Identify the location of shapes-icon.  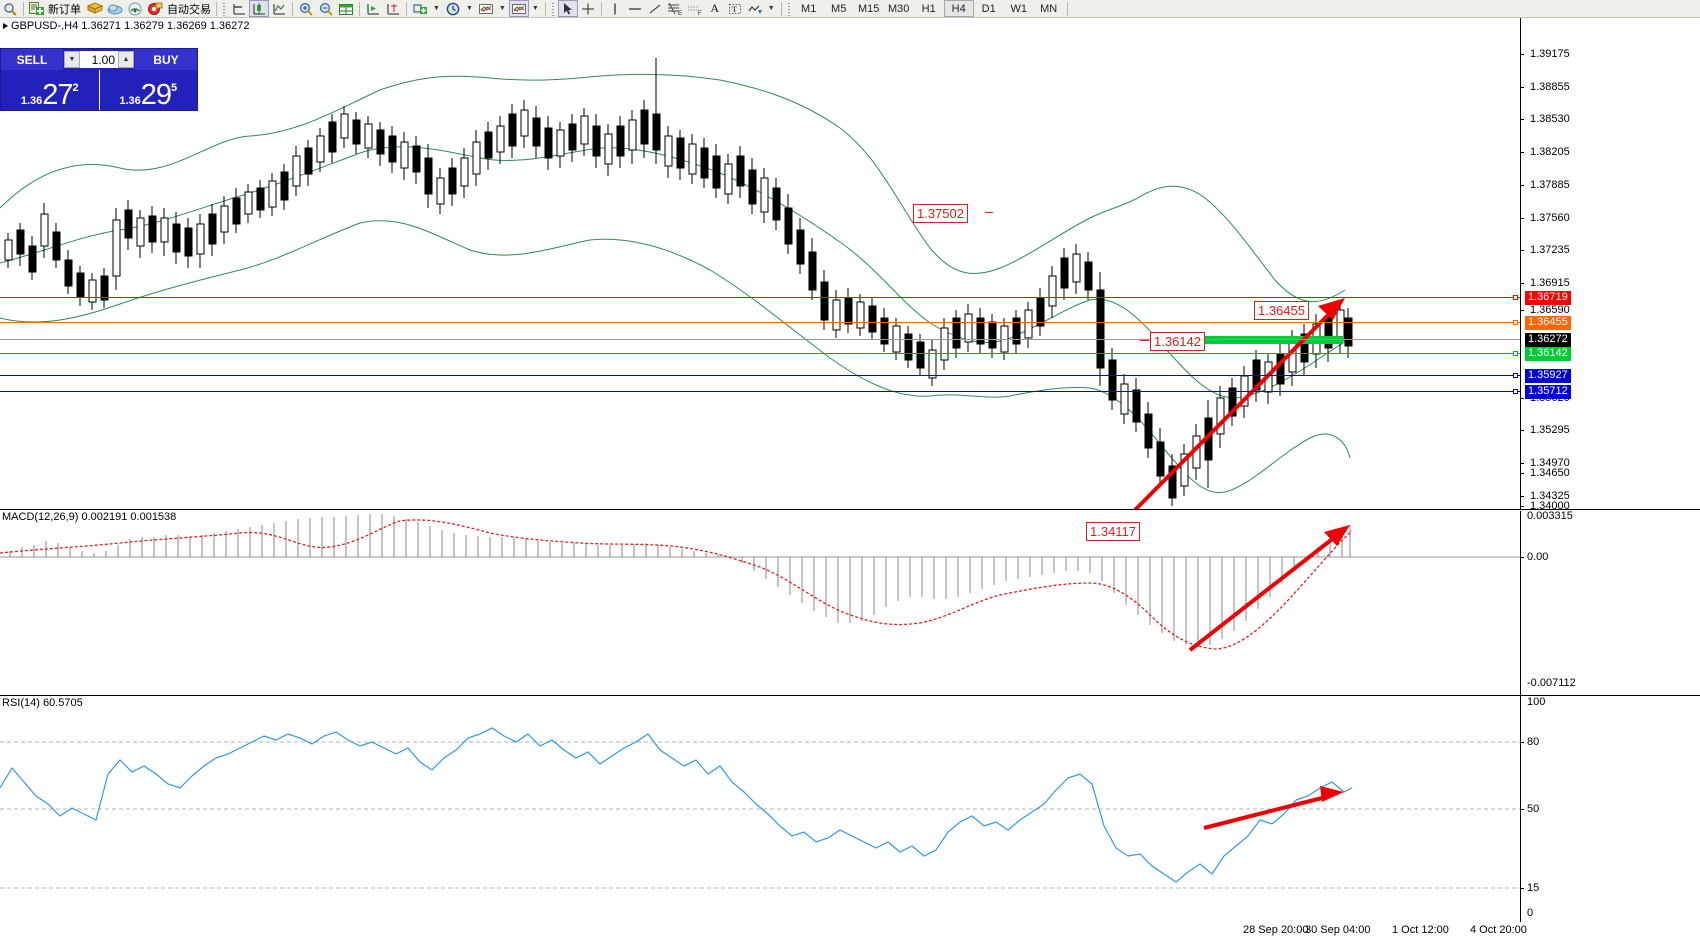
(755, 8).